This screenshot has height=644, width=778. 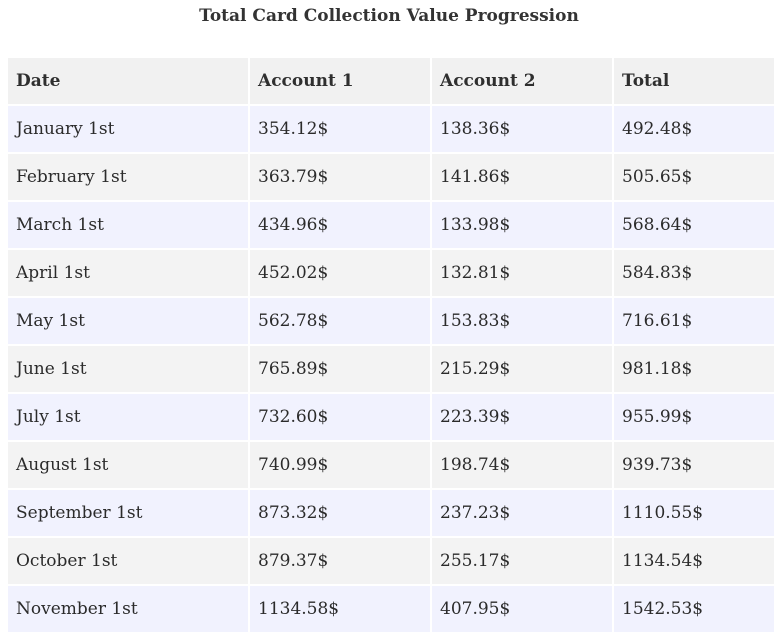 I want to click on header-account-2: Account 2, so click(x=522, y=81).